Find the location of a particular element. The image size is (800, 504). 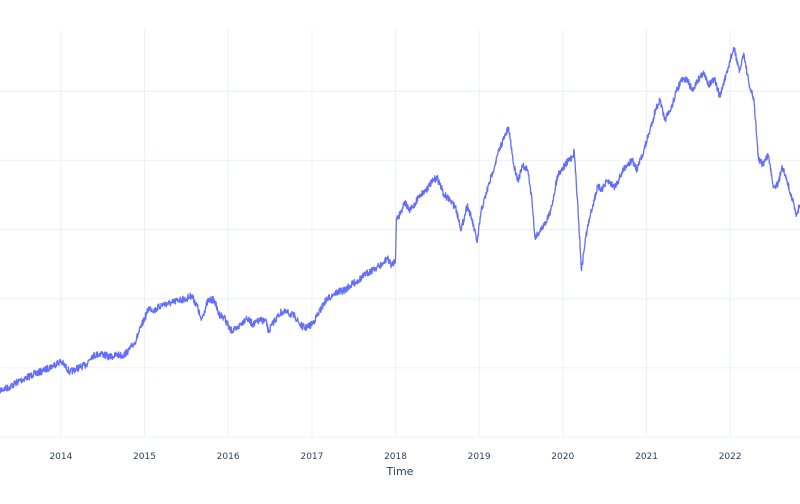

x-axis-ticks: 2014 2015 2016 2017 2018 2019 2020 2021 2022 is located at coordinates (395, 457).